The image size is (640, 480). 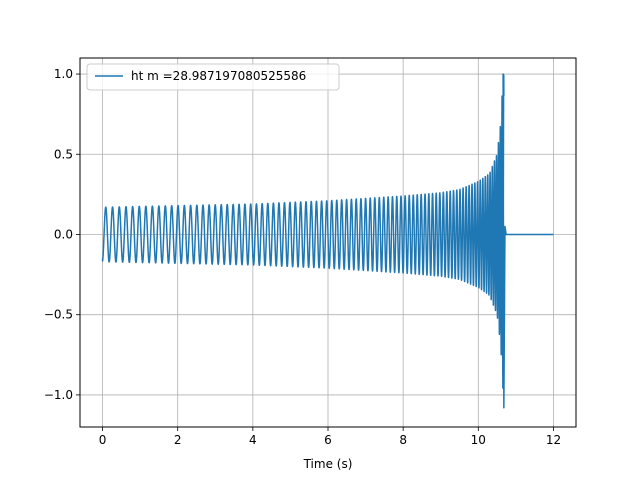 I want to click on x-tick-label: 10, so click(x=478, y=440).